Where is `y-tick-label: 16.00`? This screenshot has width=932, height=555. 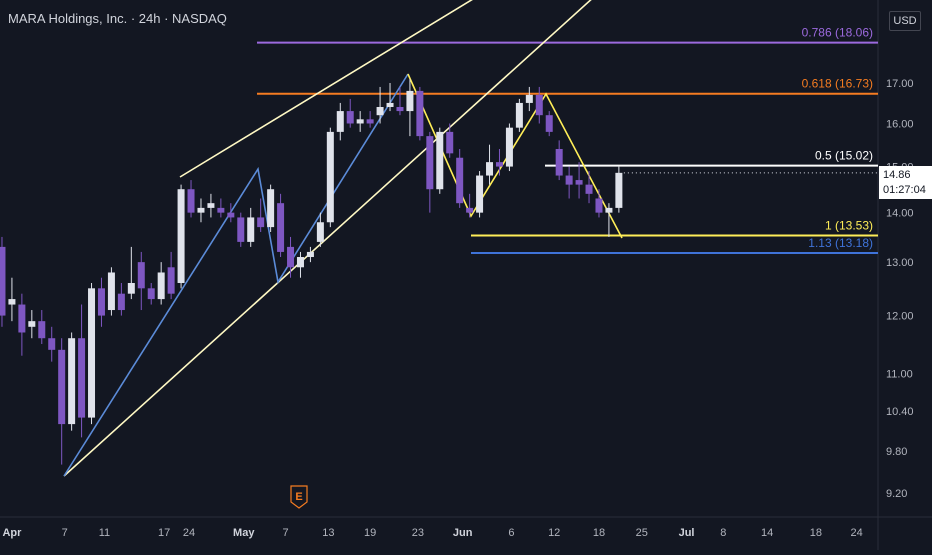
y-tick-label: 16.00 is located at coordinates (900, 124).